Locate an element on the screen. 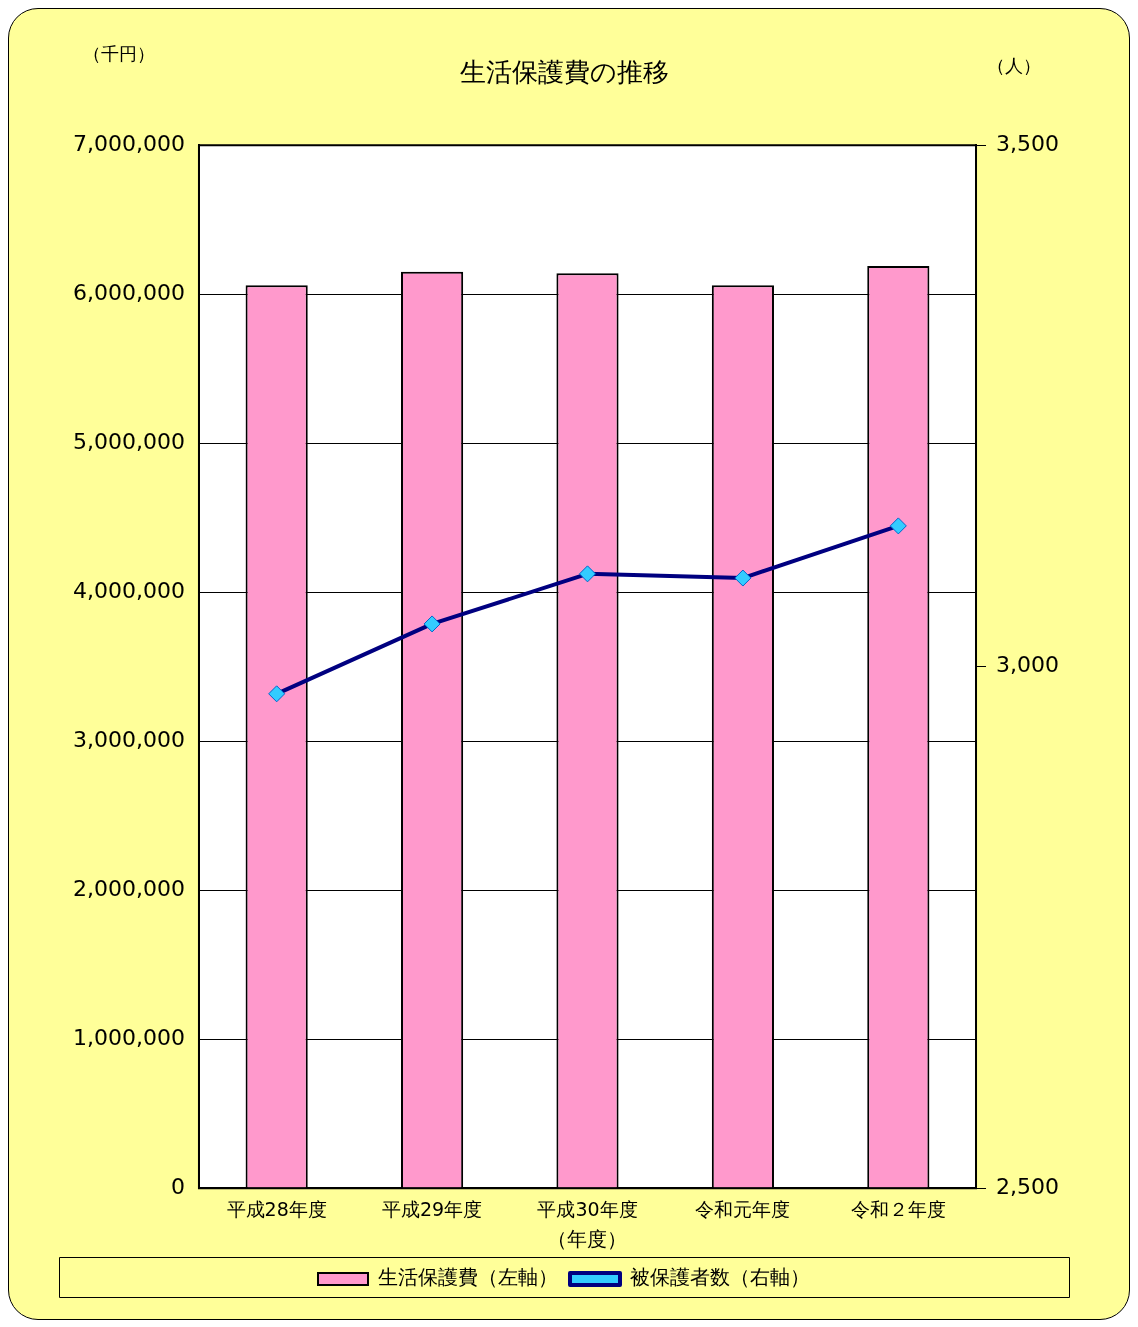 This screenshot has width=1138, height=1327. legend-label: 被保護者数（右軸） is located at coordinates (720, 1277).